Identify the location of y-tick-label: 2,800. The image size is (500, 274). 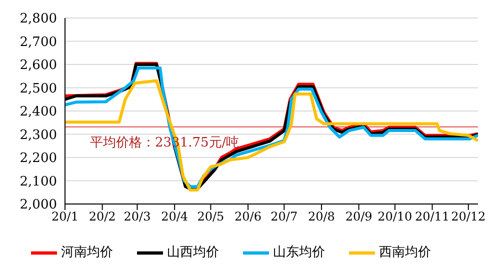
(38, 19).